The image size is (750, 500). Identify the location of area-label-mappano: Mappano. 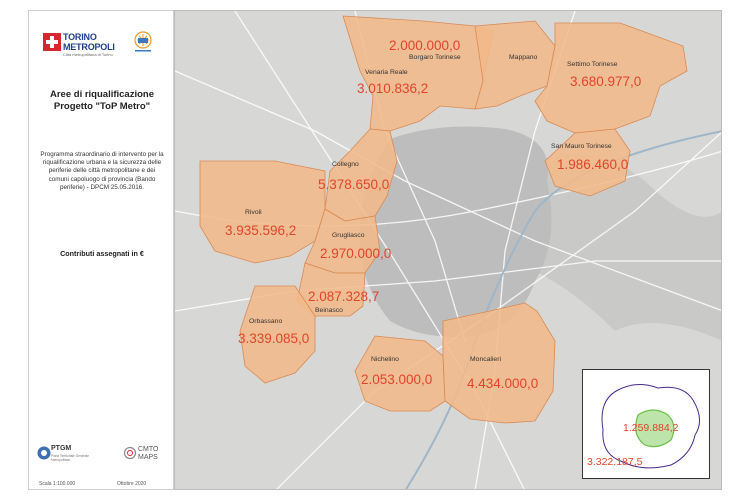
(523, 57).